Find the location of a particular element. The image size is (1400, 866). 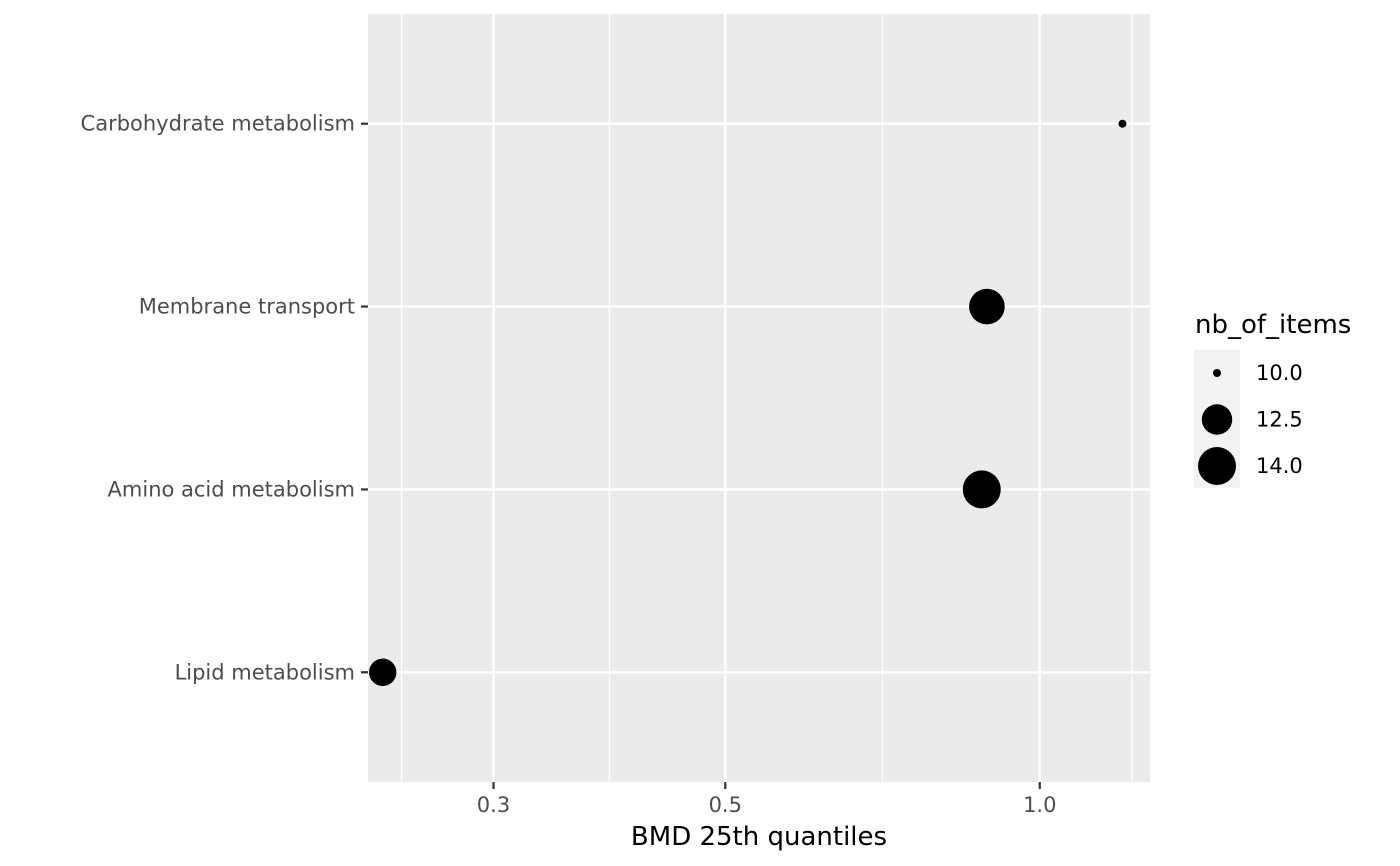

x-tick-label: 1.0 is located at coordinates (1039, 805).